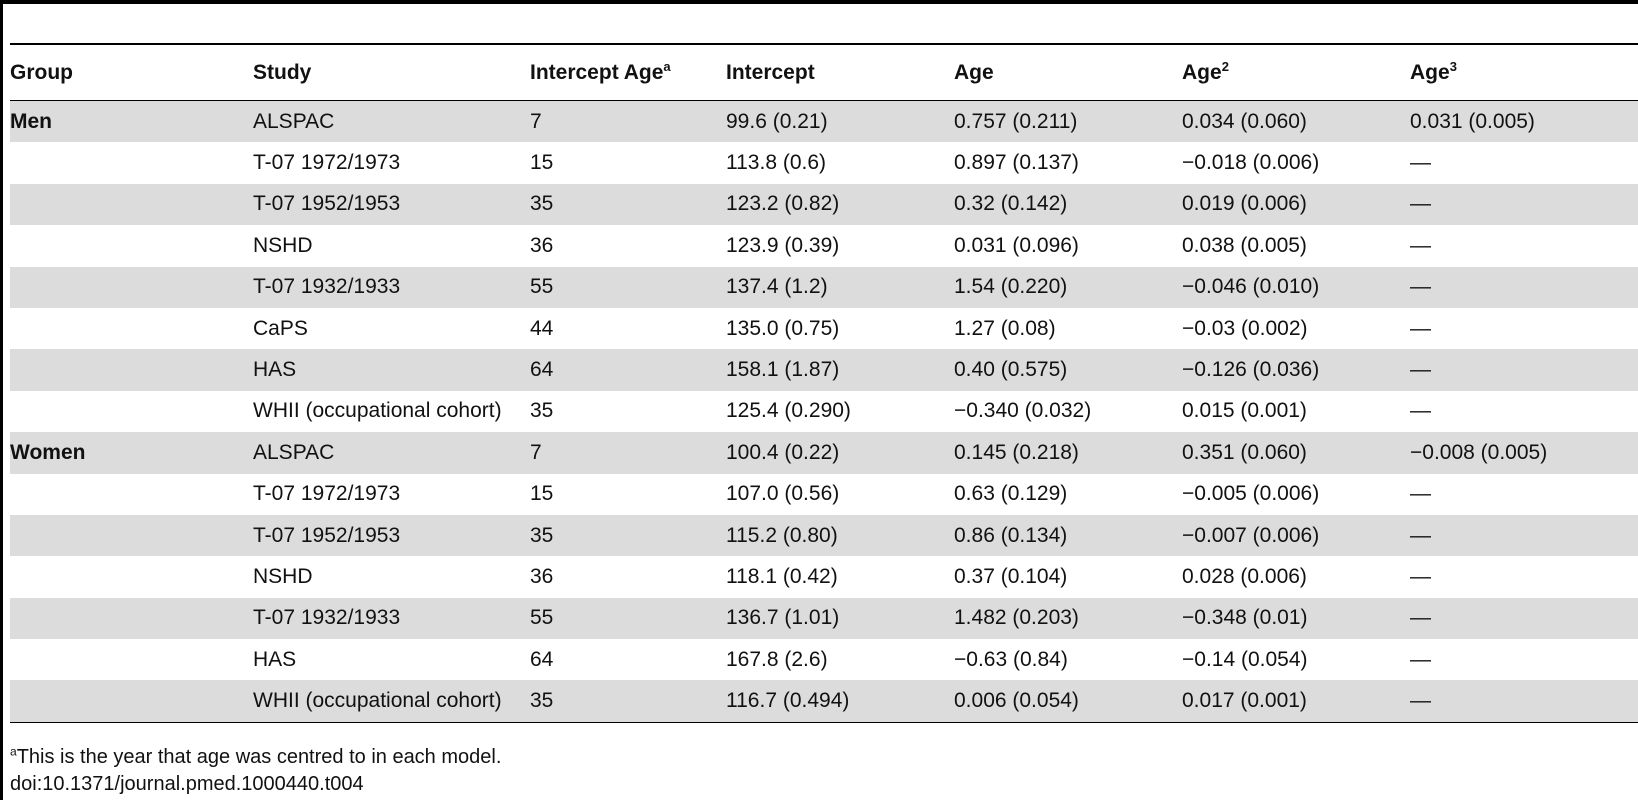 The width and height of the screenshot is (1638, 800). What do you see at coordinates (1016, 163) in the screenshot?
I see `table-cell: 0.897 (0.137)` at bounding box center [1016, 163].